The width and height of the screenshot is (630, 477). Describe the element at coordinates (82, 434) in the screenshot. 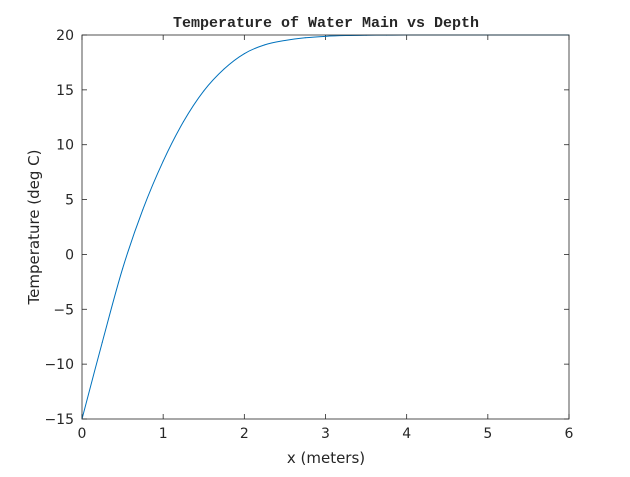

I see `x-tick-label: 0` at that location.